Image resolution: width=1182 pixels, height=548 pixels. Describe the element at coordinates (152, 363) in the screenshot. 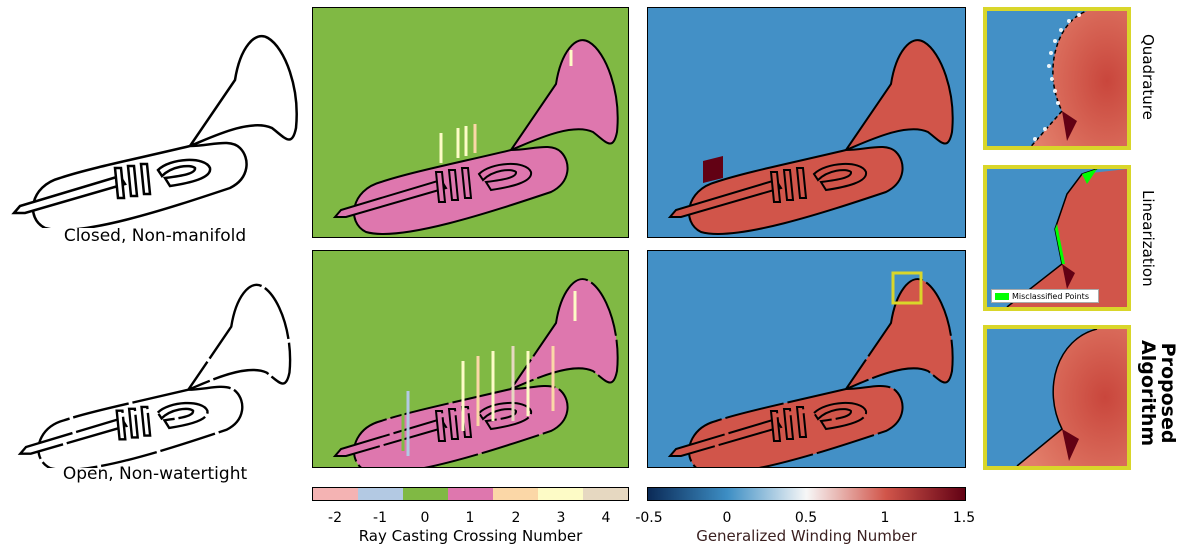

I see `outline-drawing-open` at that location.